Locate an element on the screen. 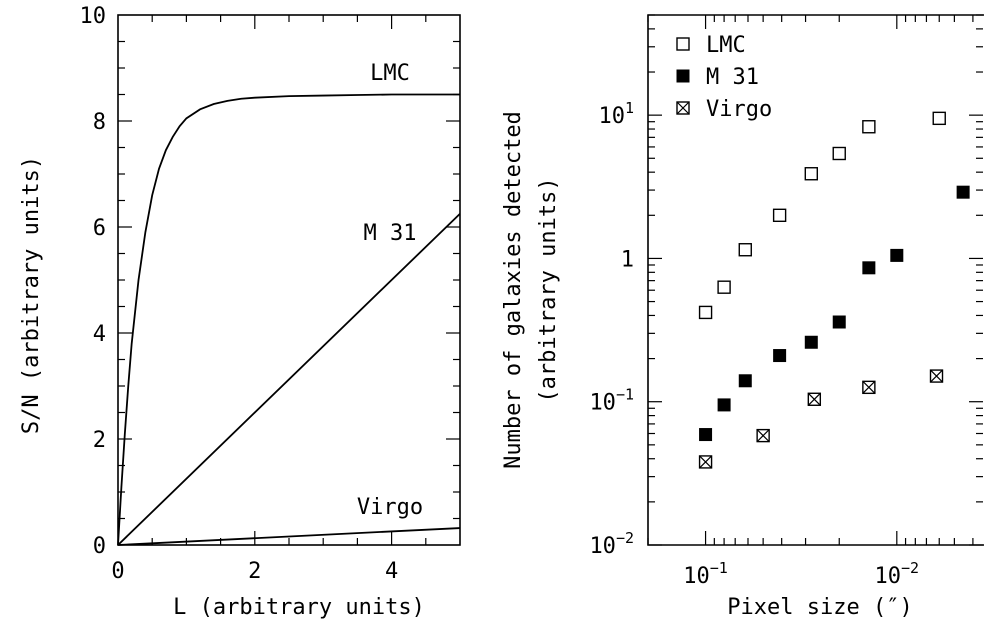  legend-marker-m-31-shape is located at coordinates (683, 76).